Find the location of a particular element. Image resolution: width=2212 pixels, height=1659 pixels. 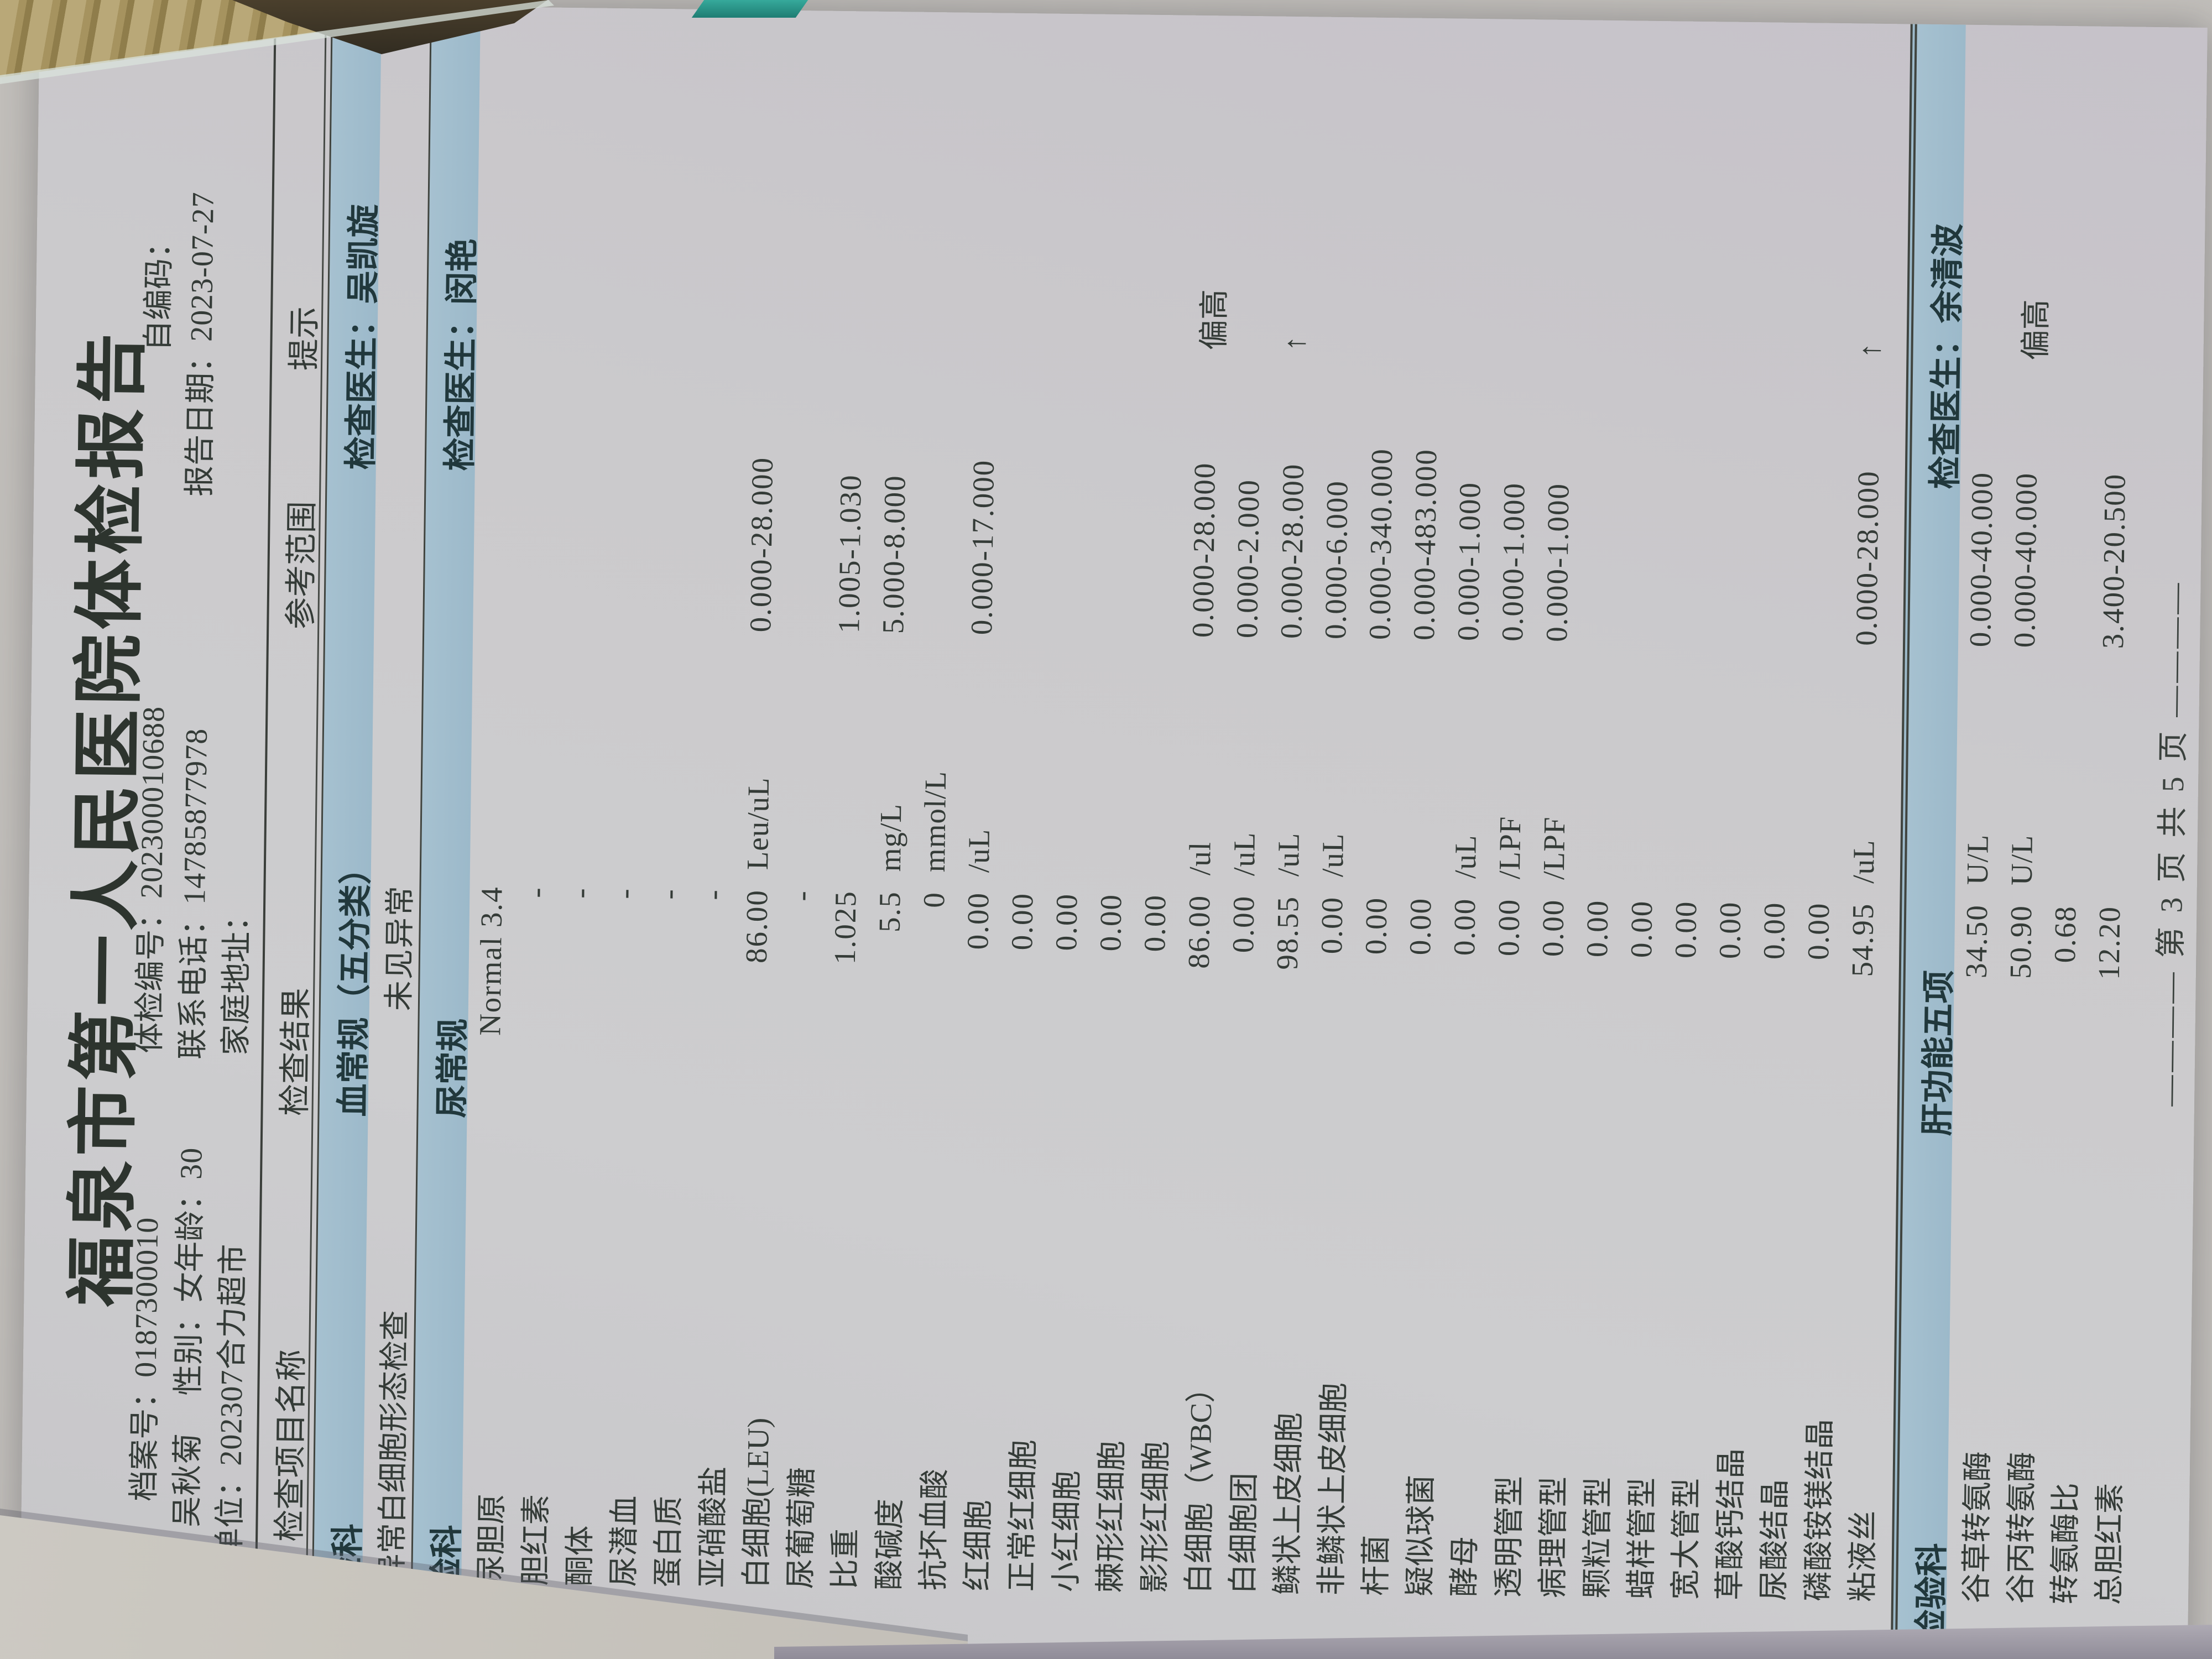

column-item-name: 检查项目名称 is located at coordinates (291, 1446).